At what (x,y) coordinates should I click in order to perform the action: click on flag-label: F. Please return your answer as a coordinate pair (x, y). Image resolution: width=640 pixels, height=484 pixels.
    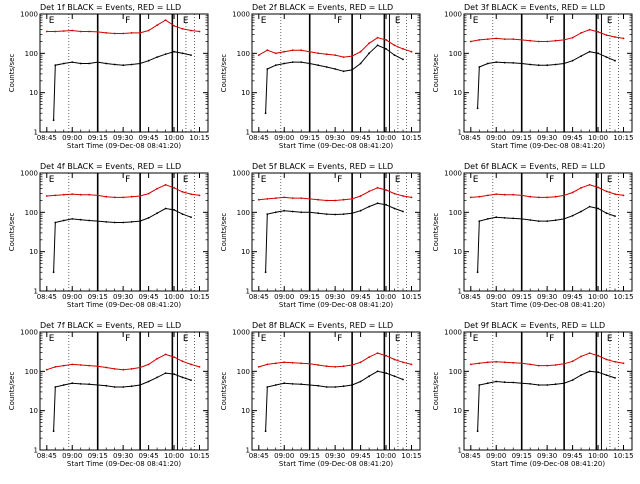
    Looking at the image, I should click on (339, 180).